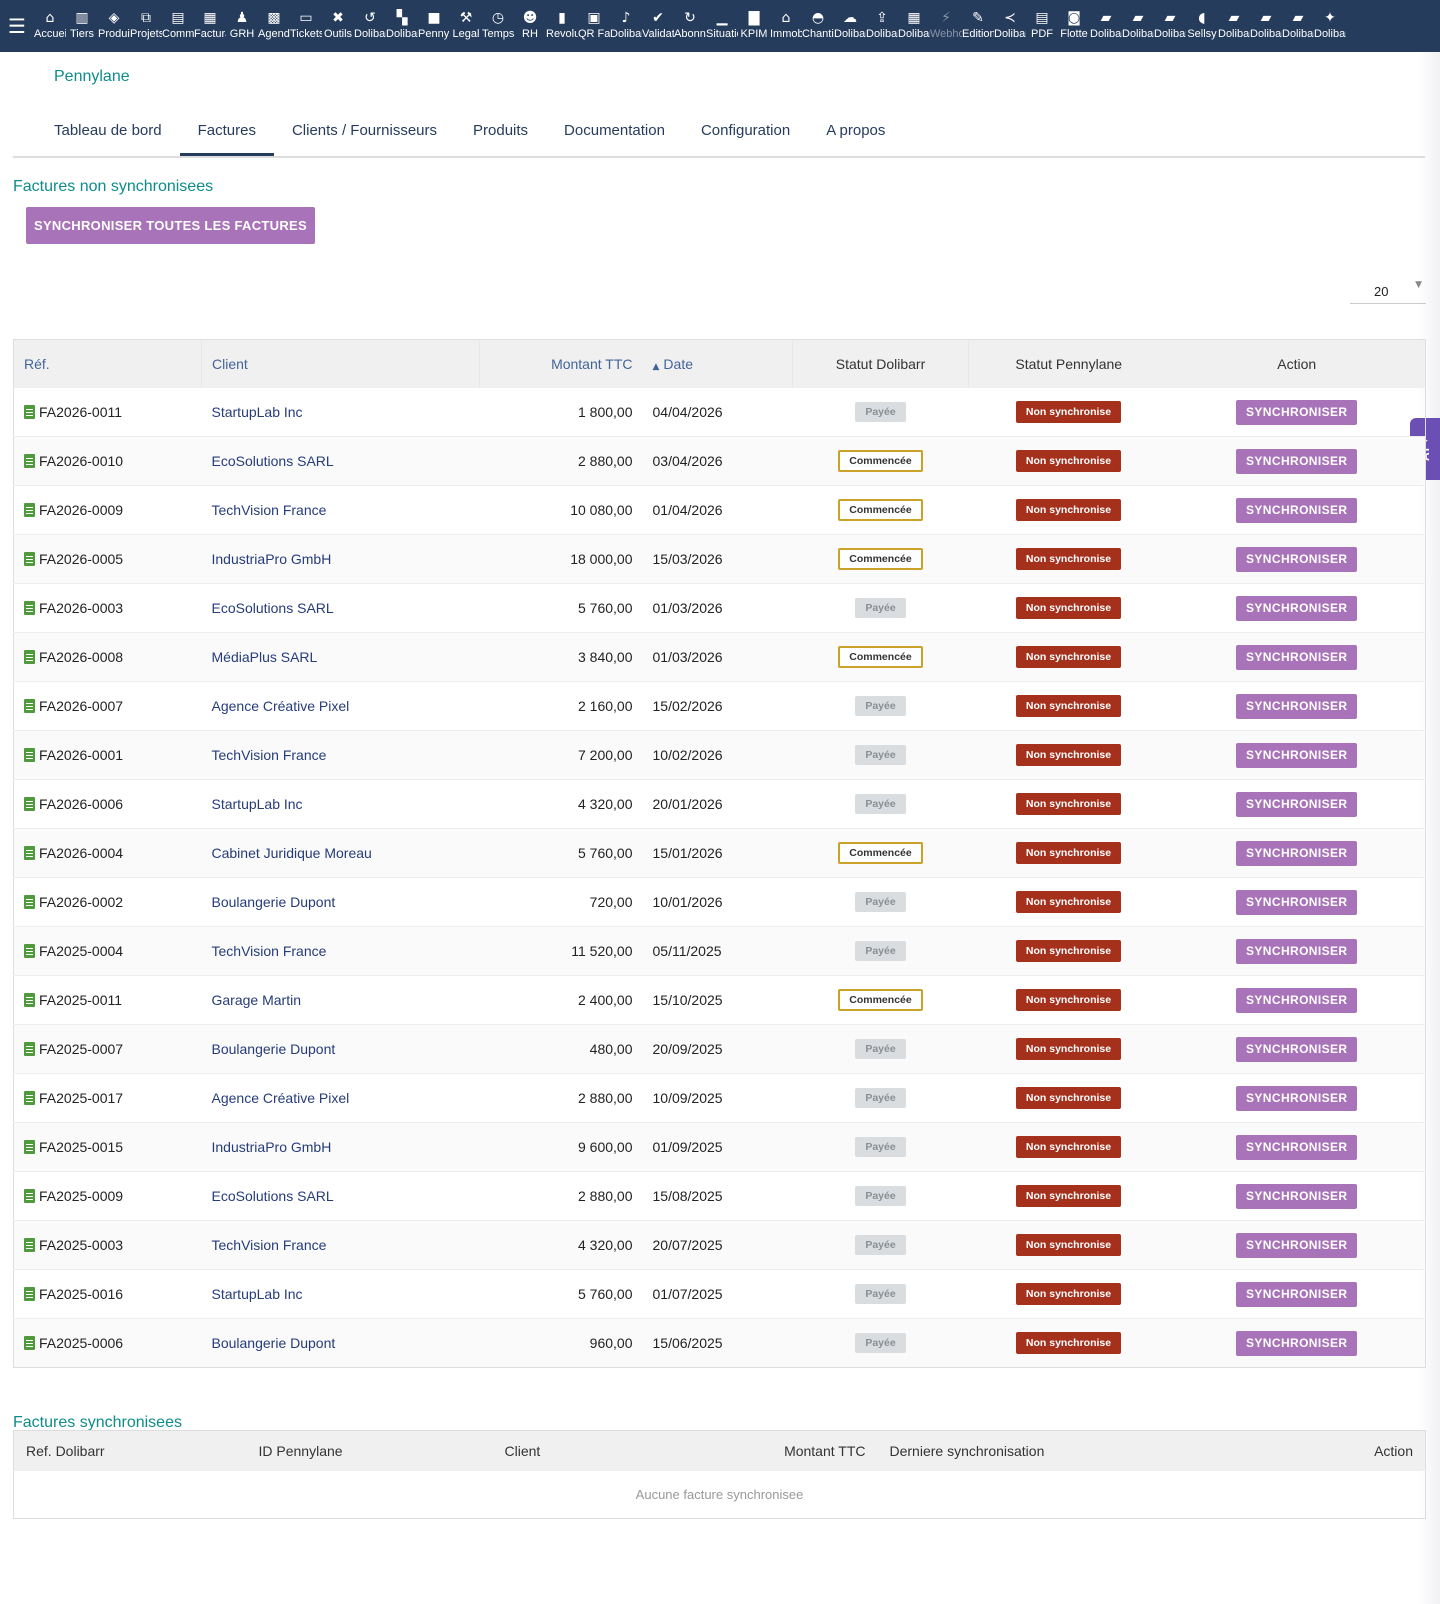  I want to click on module-3: ⧉ Projets, so click(146, 25).